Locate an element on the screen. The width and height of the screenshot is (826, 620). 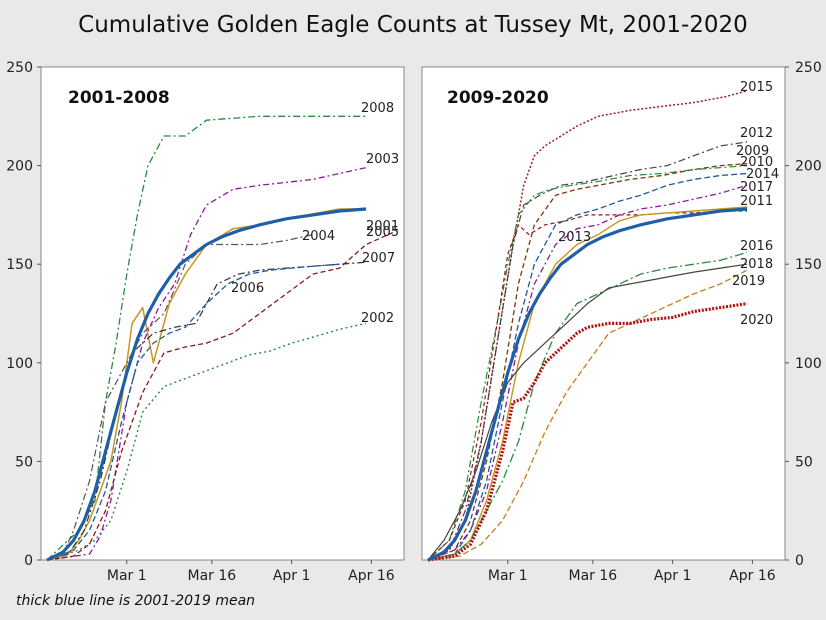
year-label-2017: 2017 is located at coordinates (756, 187).